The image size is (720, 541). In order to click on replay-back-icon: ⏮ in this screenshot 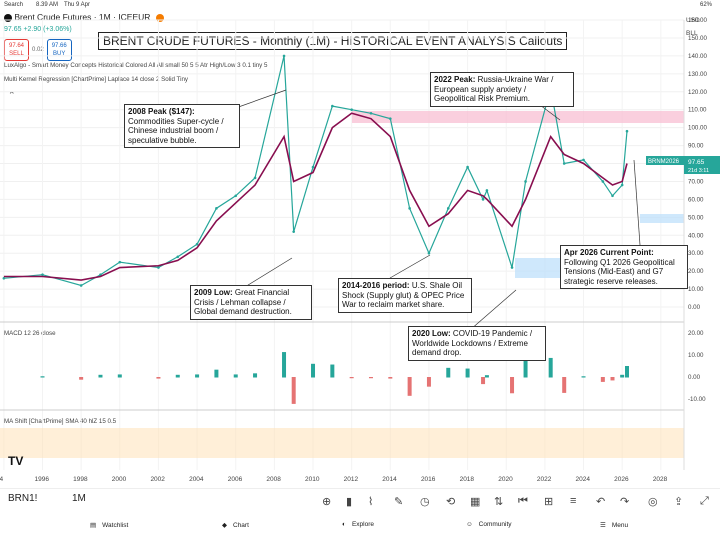, I will do `click(523, 501)`.